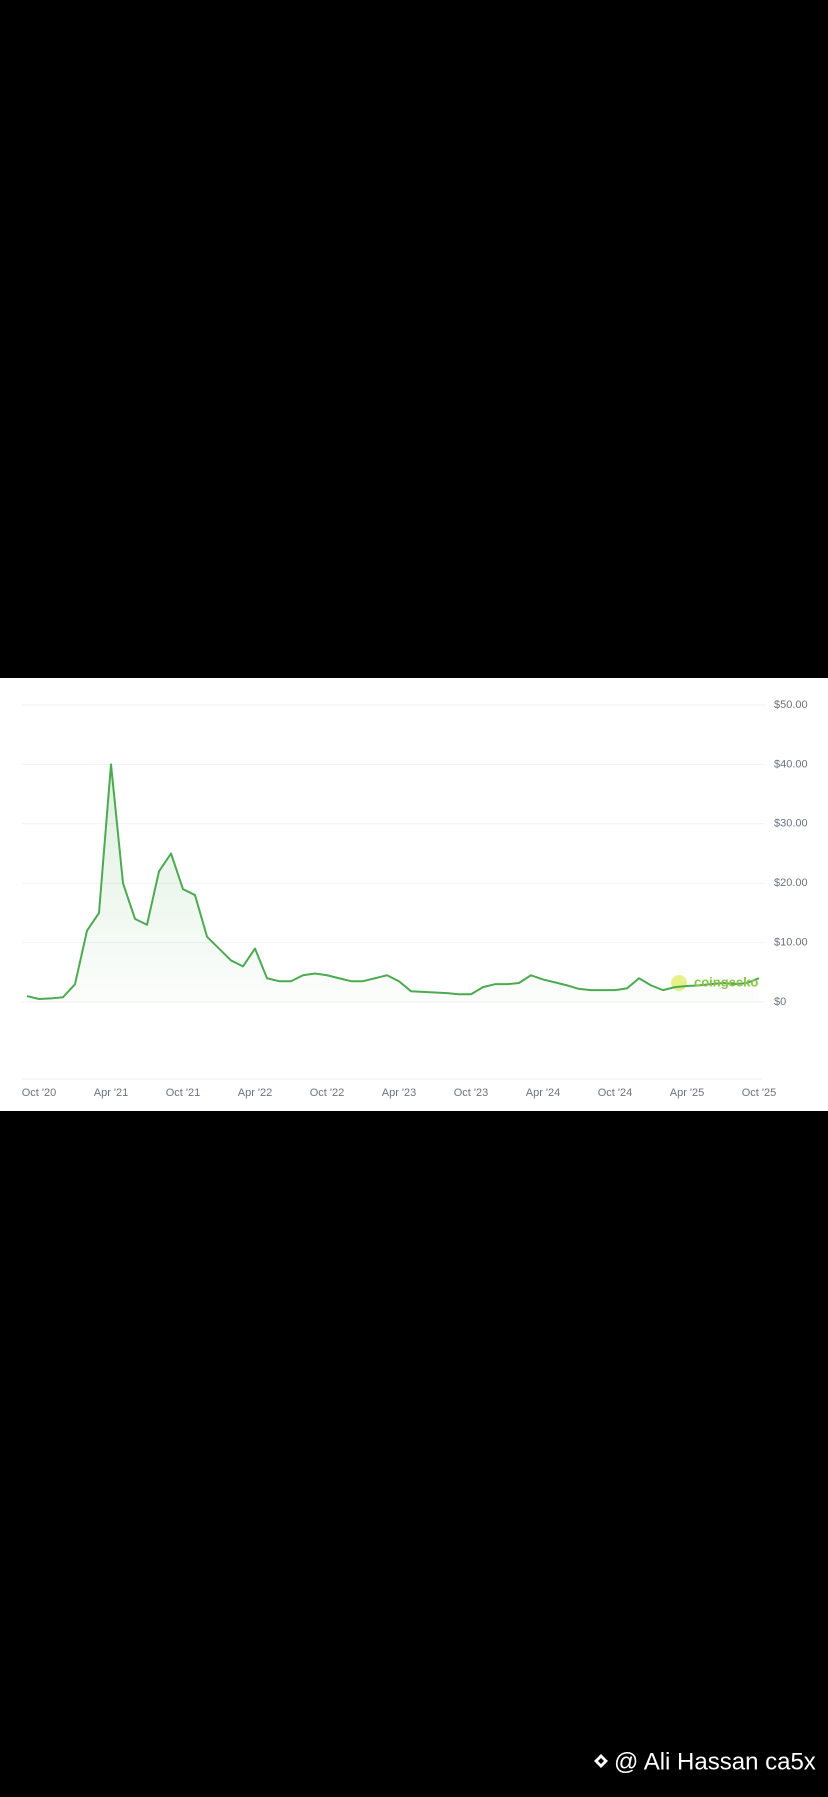  I want to click on x-tick-label: Apr '25, so click(687, 1093).